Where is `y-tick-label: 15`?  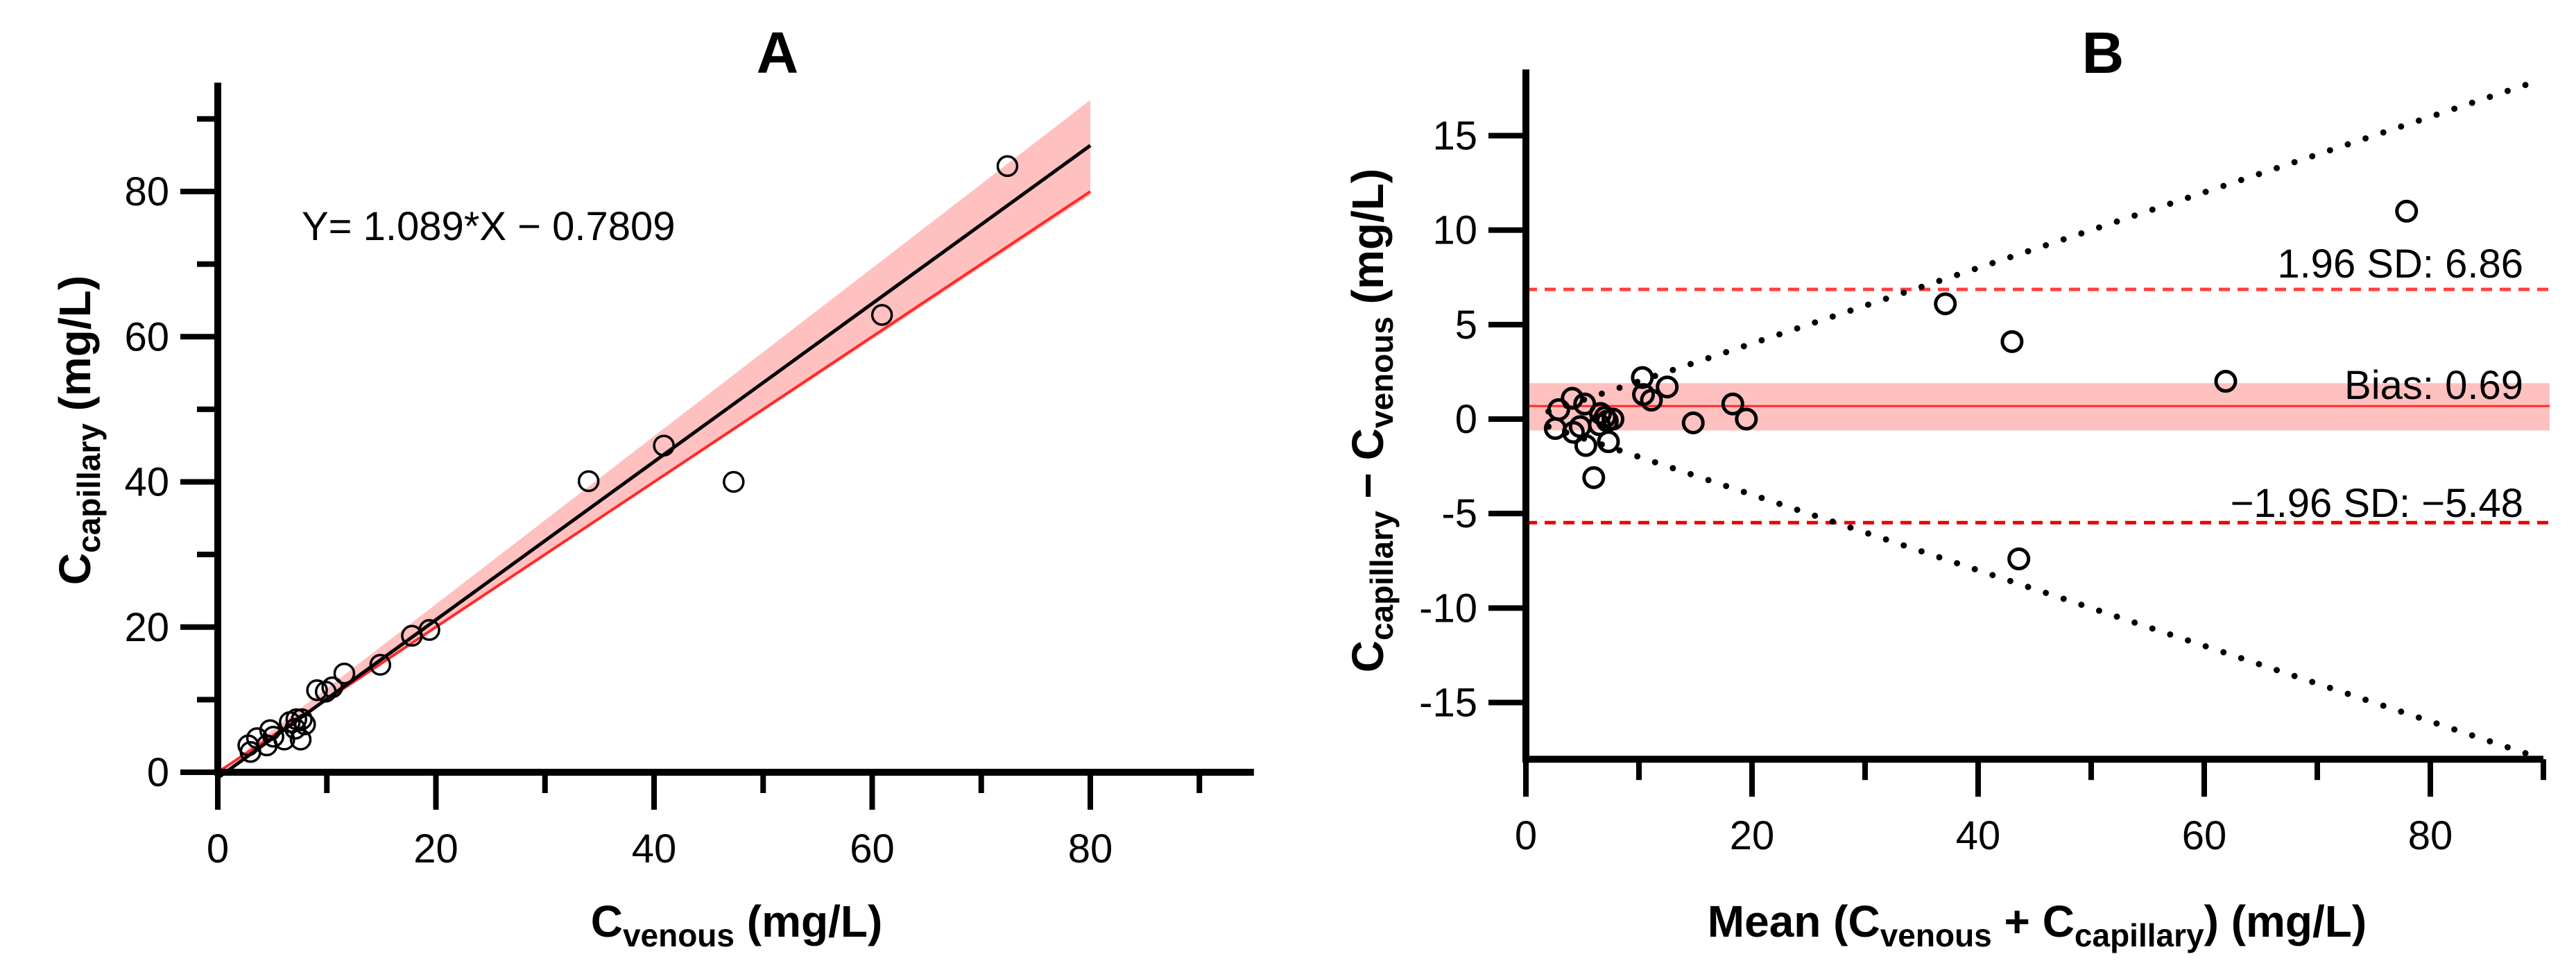 y-tick-label: 15 is located at coordinates (1454, 136).